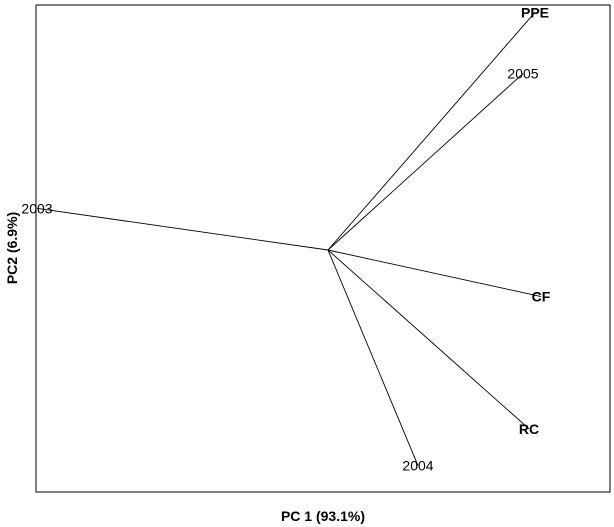  I want to click on vector-rc, so click(428, 339).